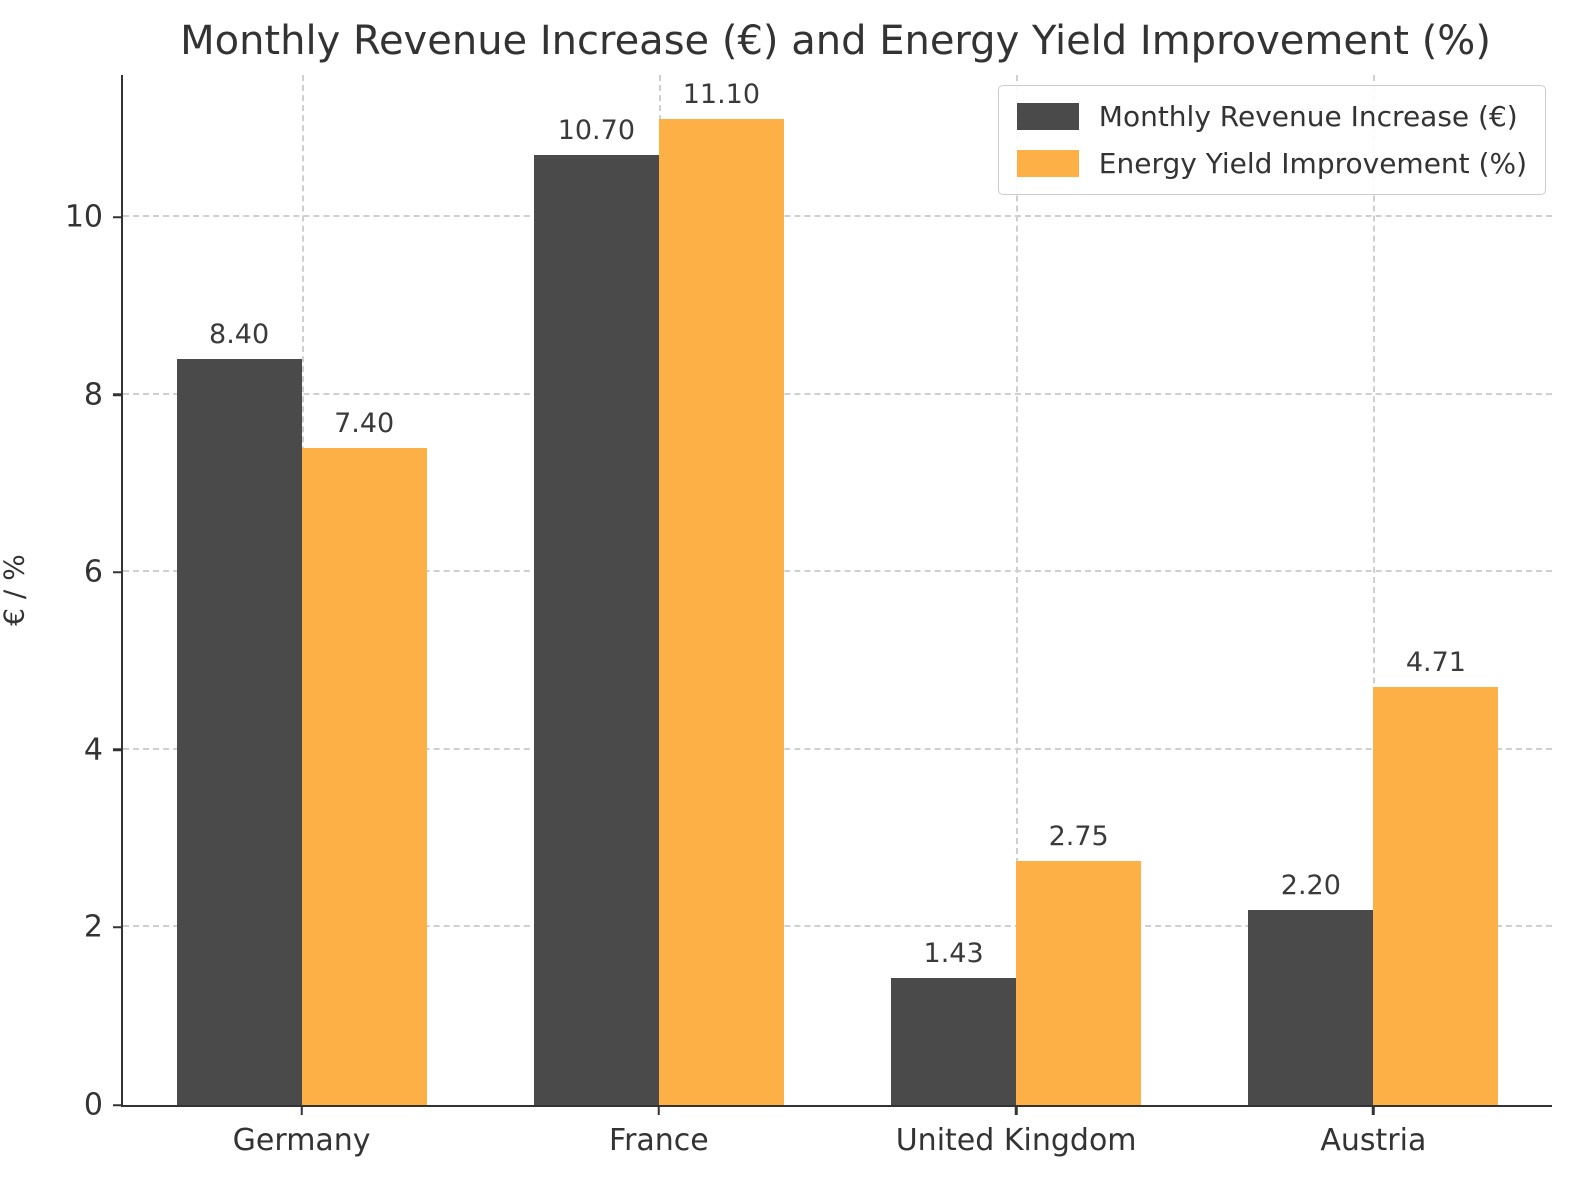  I want to click on bar-energy-yield-improvement-united-kingdom, so click(1079, 982).